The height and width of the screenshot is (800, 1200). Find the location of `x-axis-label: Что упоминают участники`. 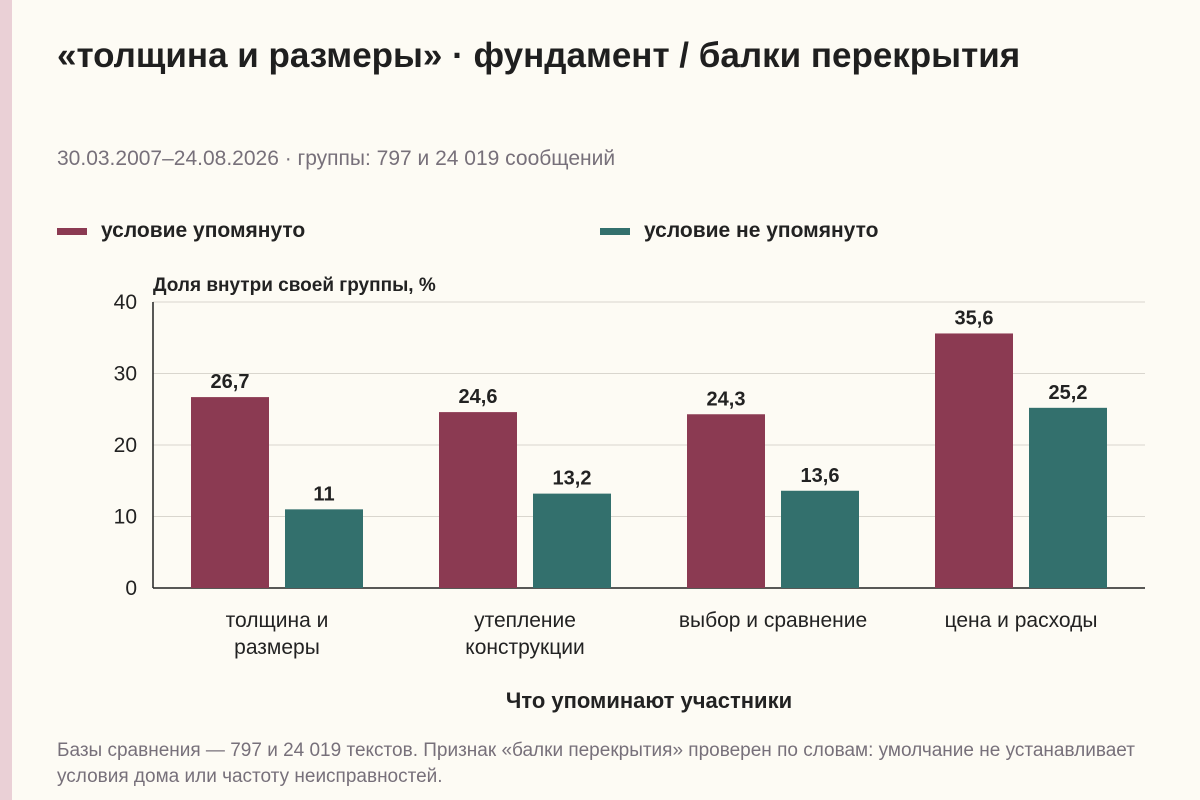

x-axis-label: Что упоминают участники is located at coordinates (649, 700).